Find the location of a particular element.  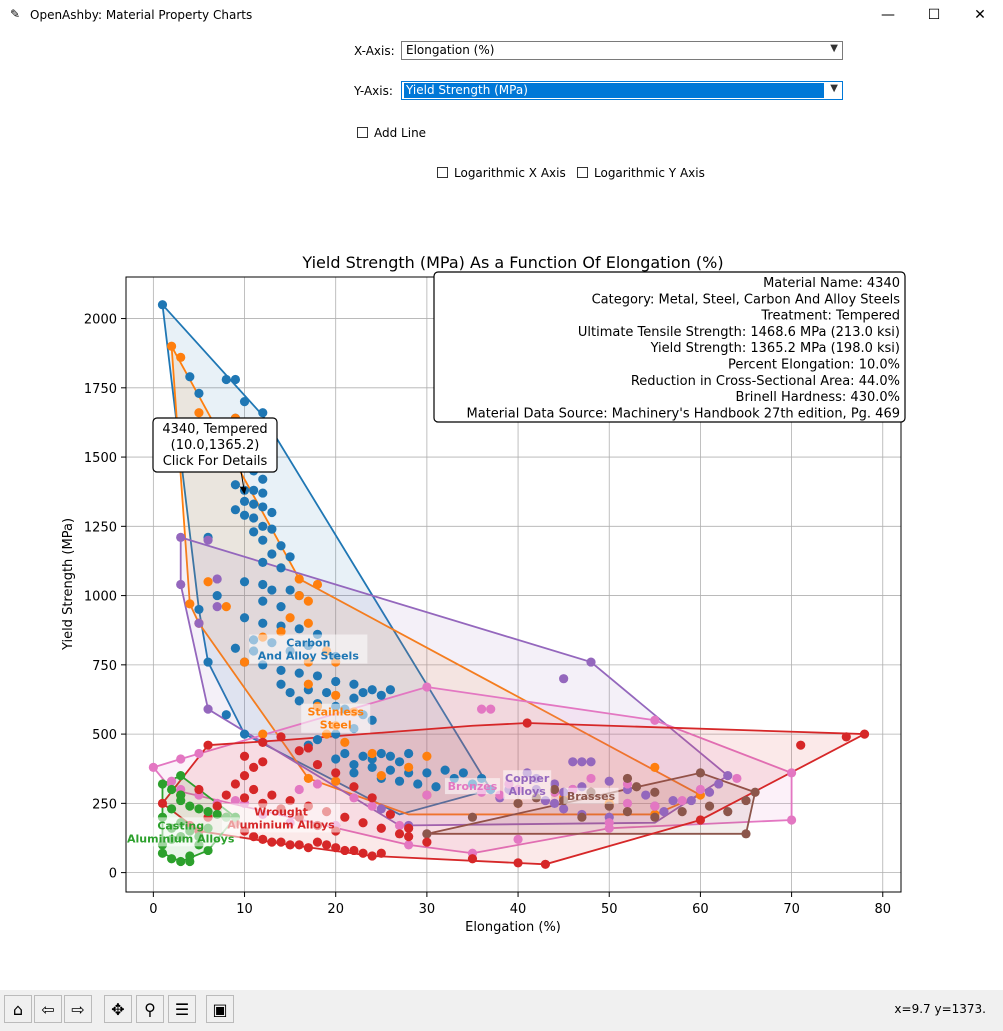

log-y-checkbox is located at coordinates (582, 172).